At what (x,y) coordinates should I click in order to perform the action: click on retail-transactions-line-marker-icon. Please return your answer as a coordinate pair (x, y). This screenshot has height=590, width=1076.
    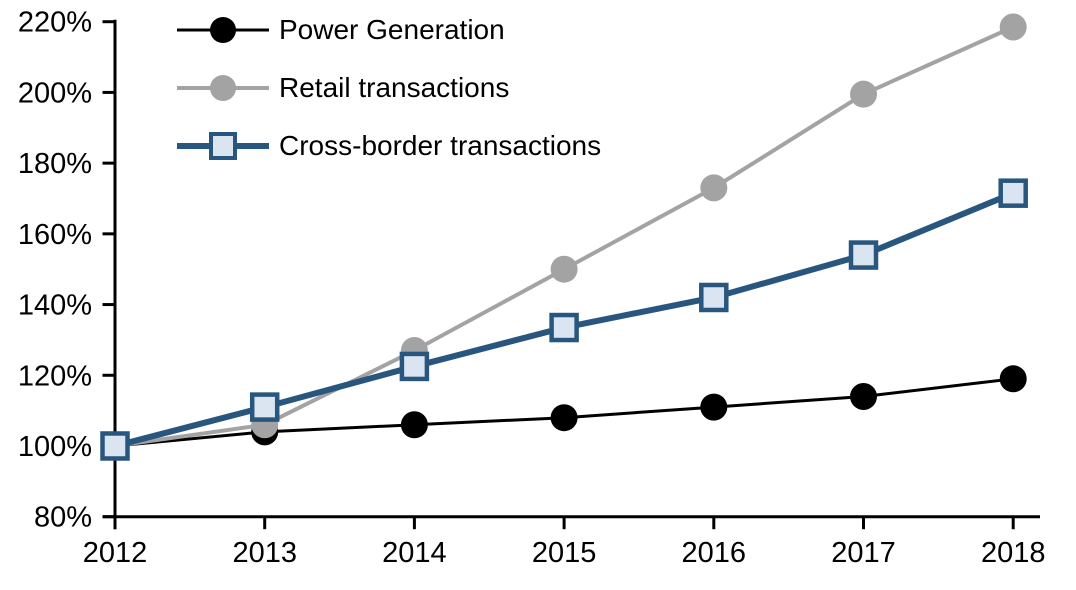
    Looking at the image, I should click on (223, 88).